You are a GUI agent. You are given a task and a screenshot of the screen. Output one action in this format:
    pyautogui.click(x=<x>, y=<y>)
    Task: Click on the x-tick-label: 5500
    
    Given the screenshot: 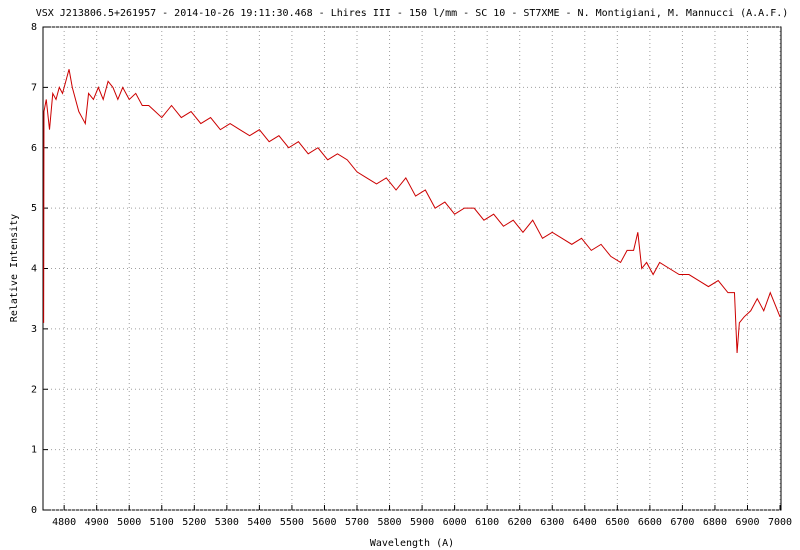 What is the action you would take?
    pyautogui.click(x=292, y=522)
    